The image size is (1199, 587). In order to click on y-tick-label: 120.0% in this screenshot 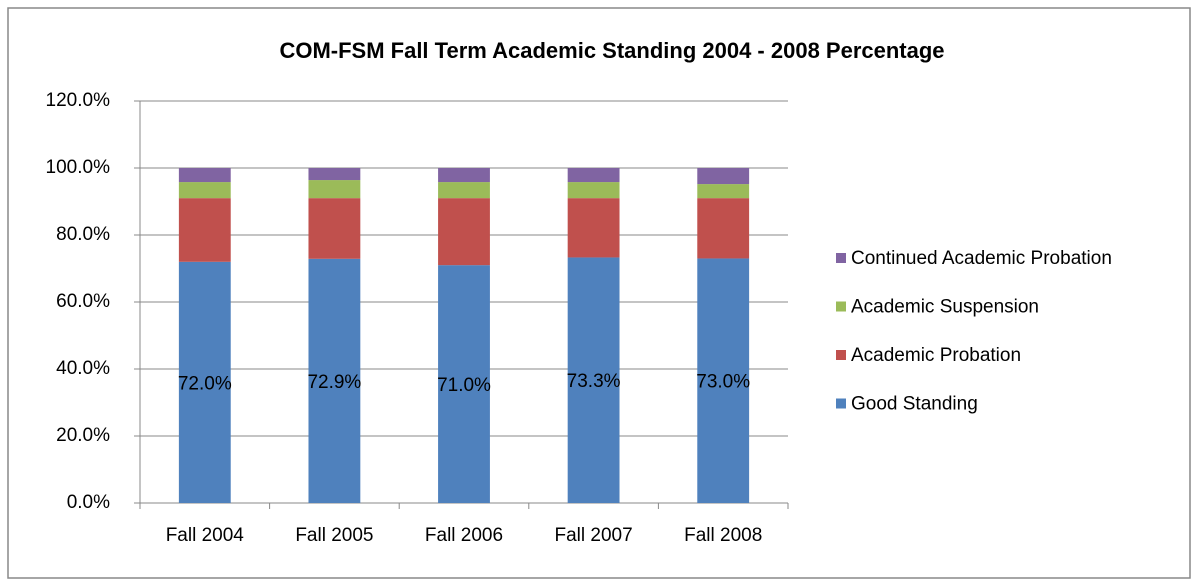, I will do `click(78, 100)`.